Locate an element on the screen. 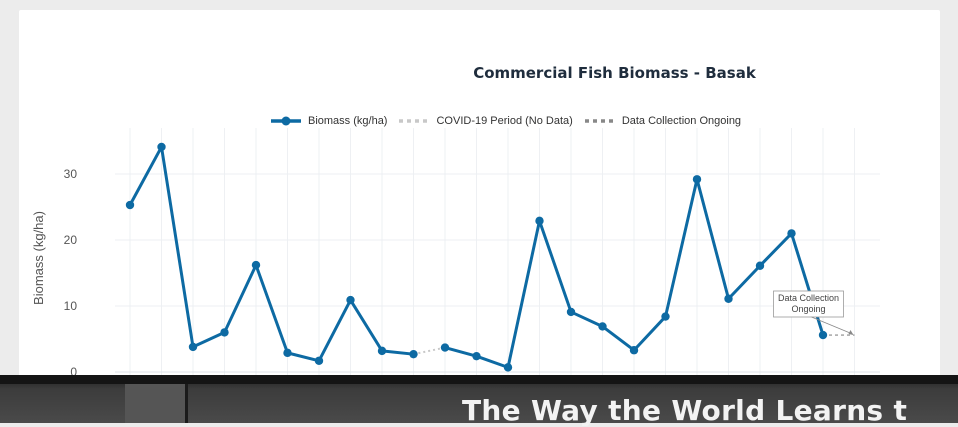  legend-label-covid: COVID-19 Period (No Data) is located at coordinates (504, 121).